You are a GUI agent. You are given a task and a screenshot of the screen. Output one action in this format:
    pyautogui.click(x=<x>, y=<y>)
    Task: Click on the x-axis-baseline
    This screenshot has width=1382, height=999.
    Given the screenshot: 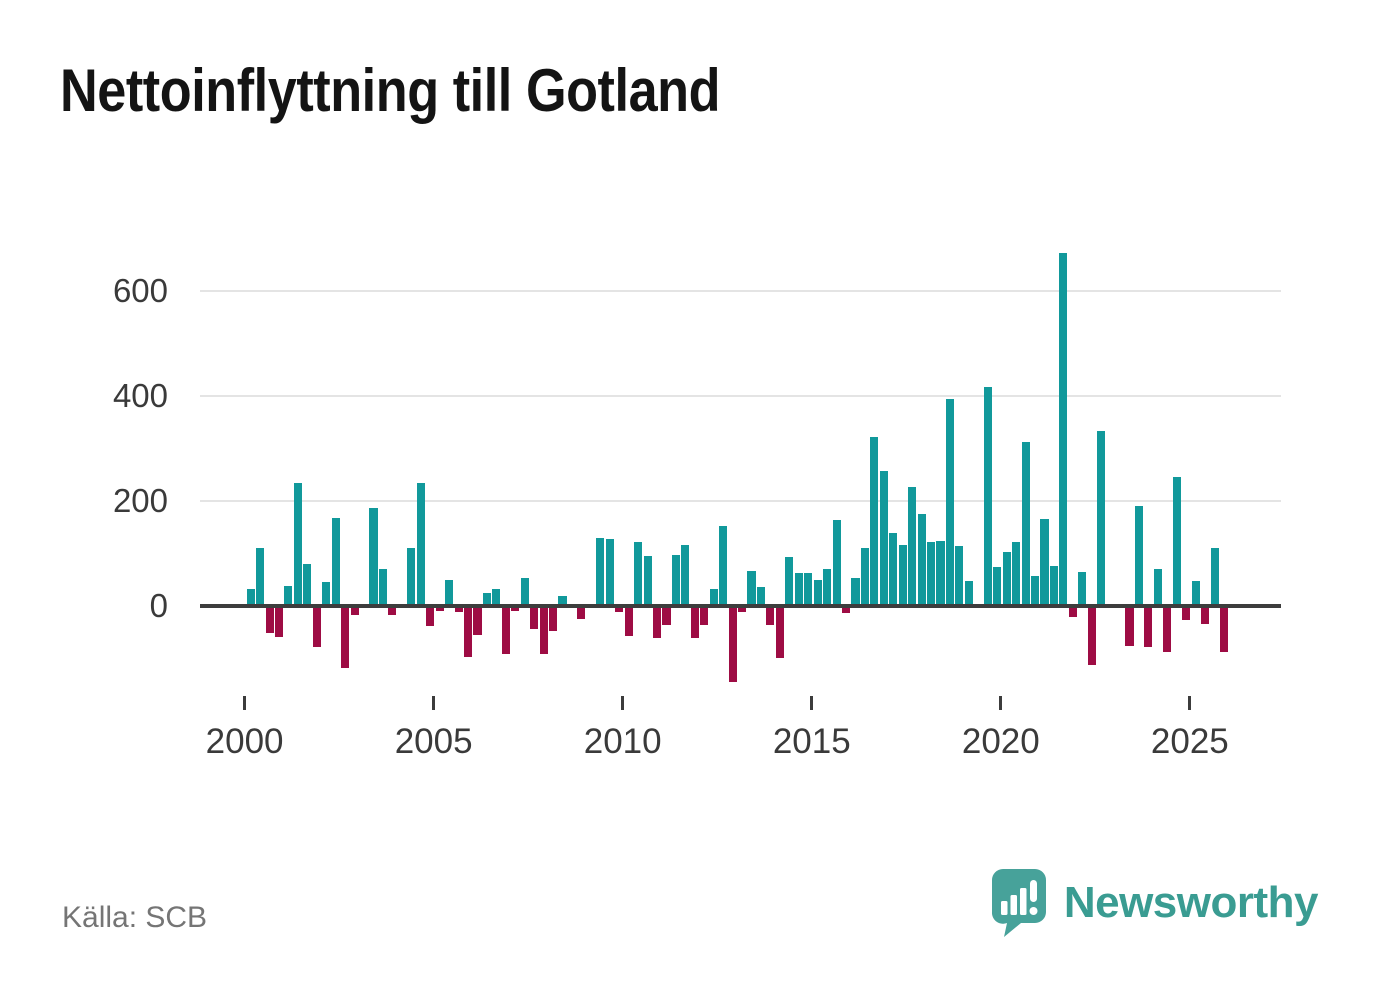 What is the action you would take?
    pyautogui.click(x=740, y=605)
    